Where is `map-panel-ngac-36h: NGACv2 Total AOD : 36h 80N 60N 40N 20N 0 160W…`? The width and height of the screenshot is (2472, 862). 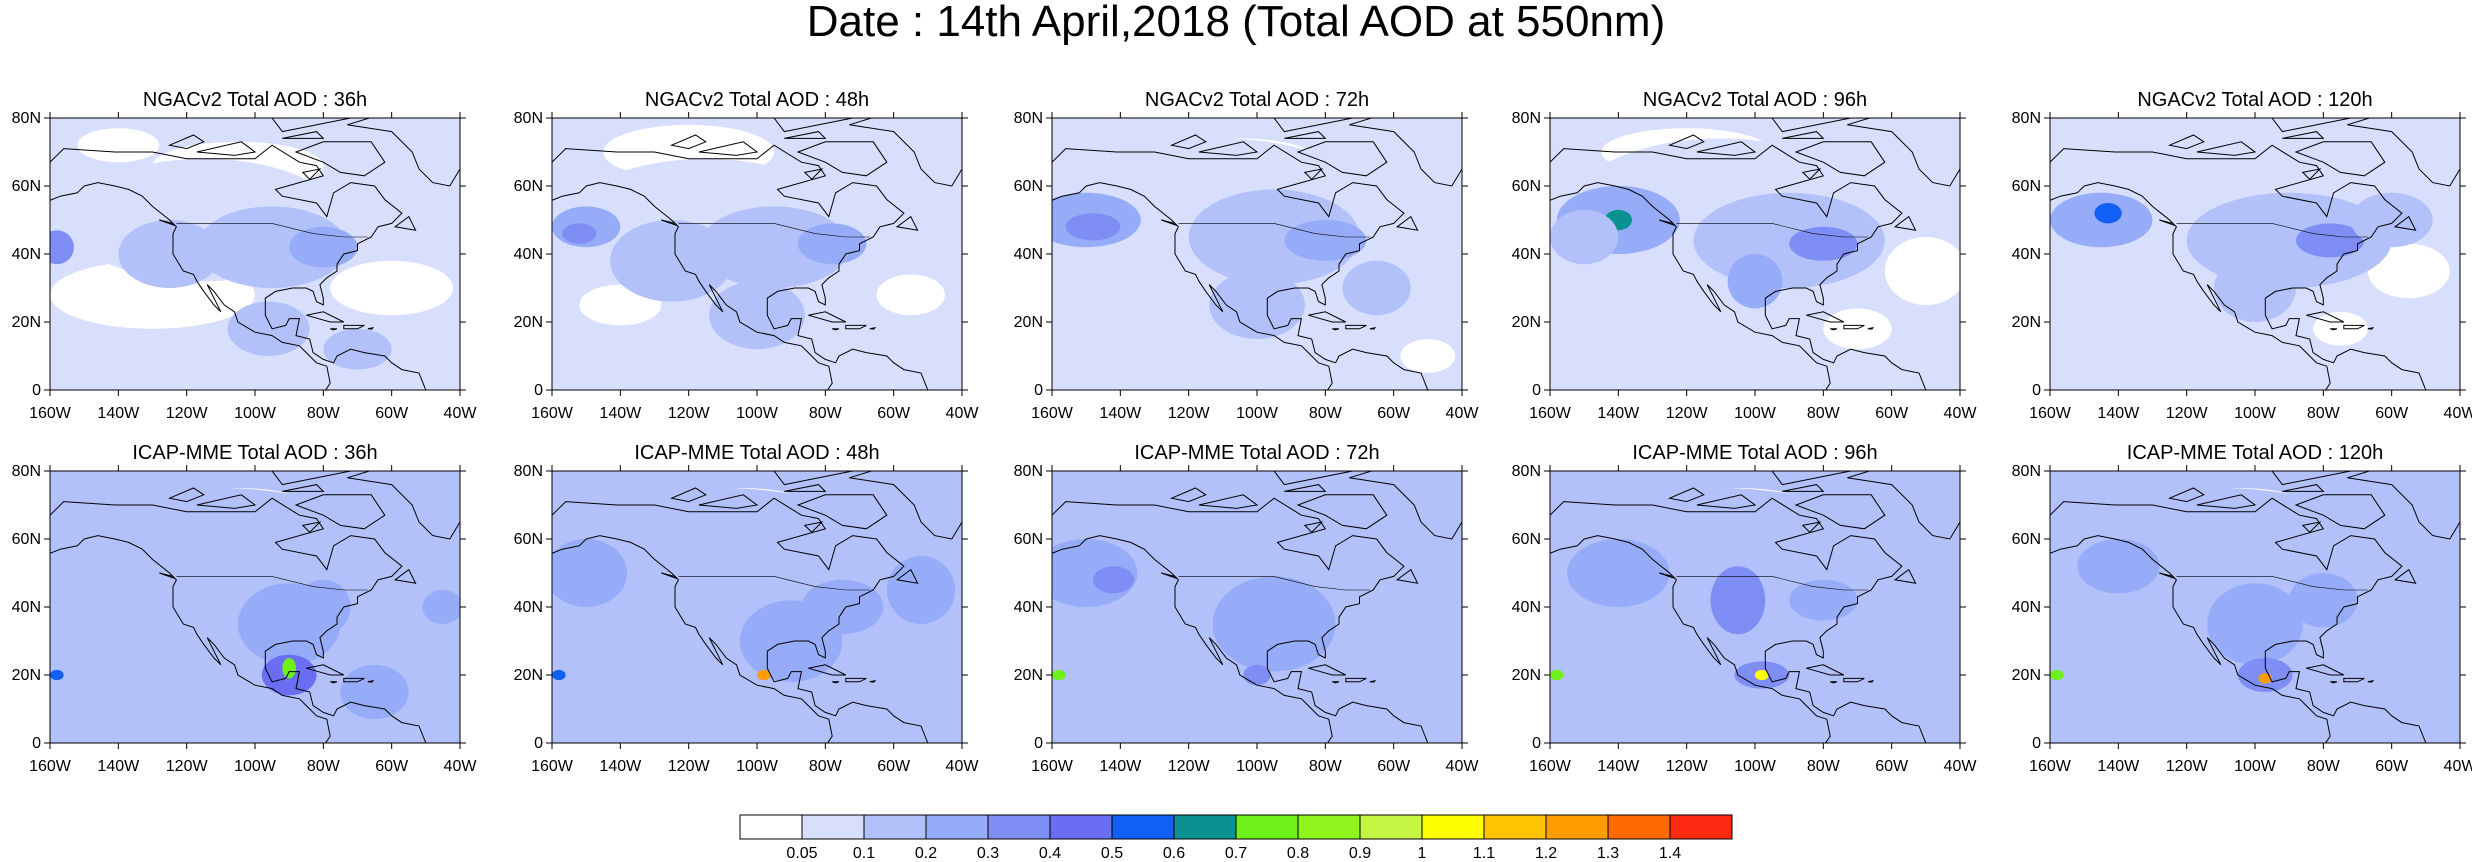
map-panel-ngac-36h: NGACv2 Total AOD : 36h 80N 60N 40N 20N 0 160W… is located at coordinates (239, 258).